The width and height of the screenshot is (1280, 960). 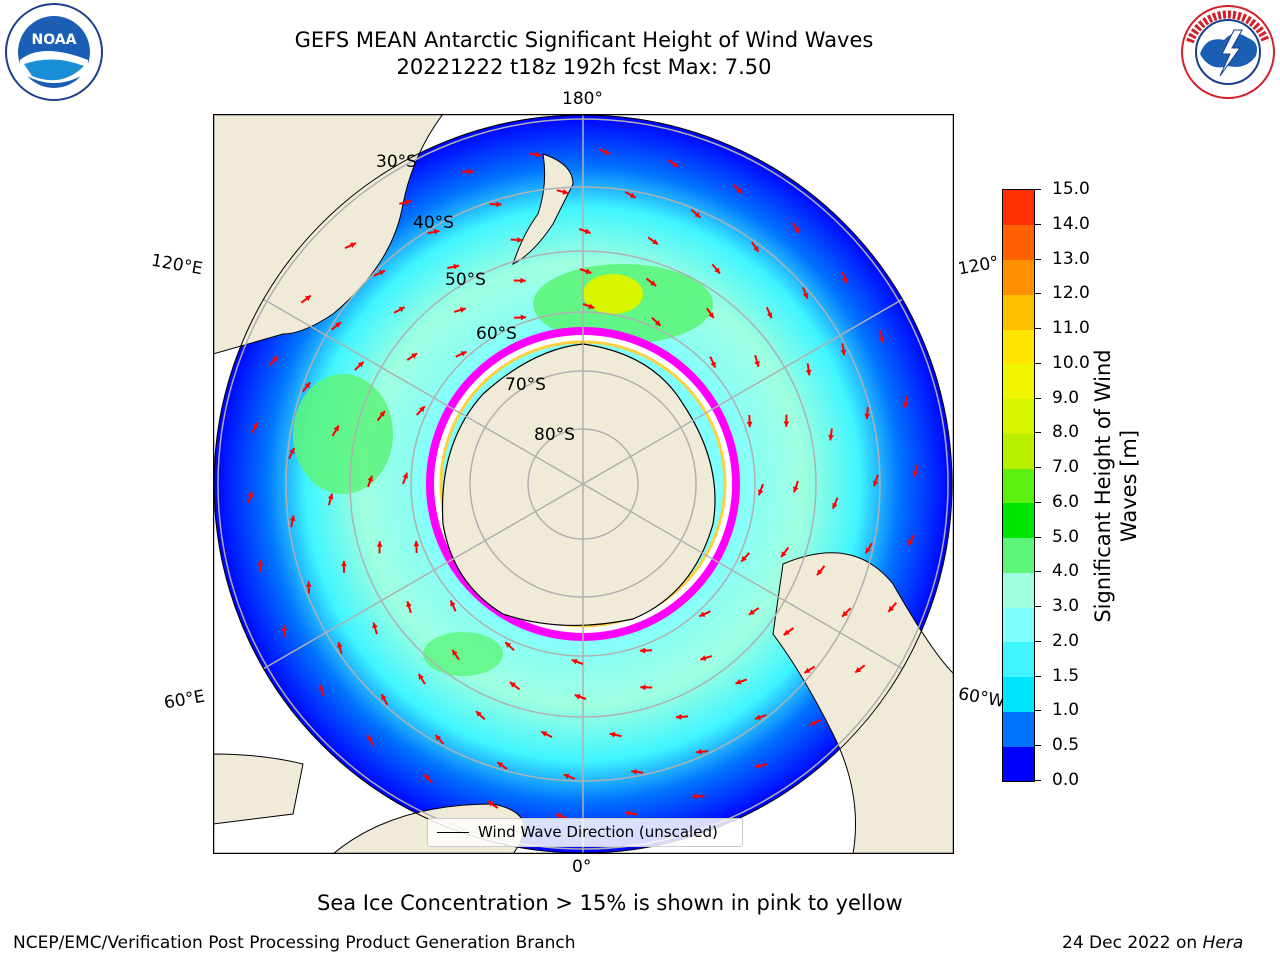 I want to click on colorbar-tick-label: 0.0, so click(x=1066, y=780).